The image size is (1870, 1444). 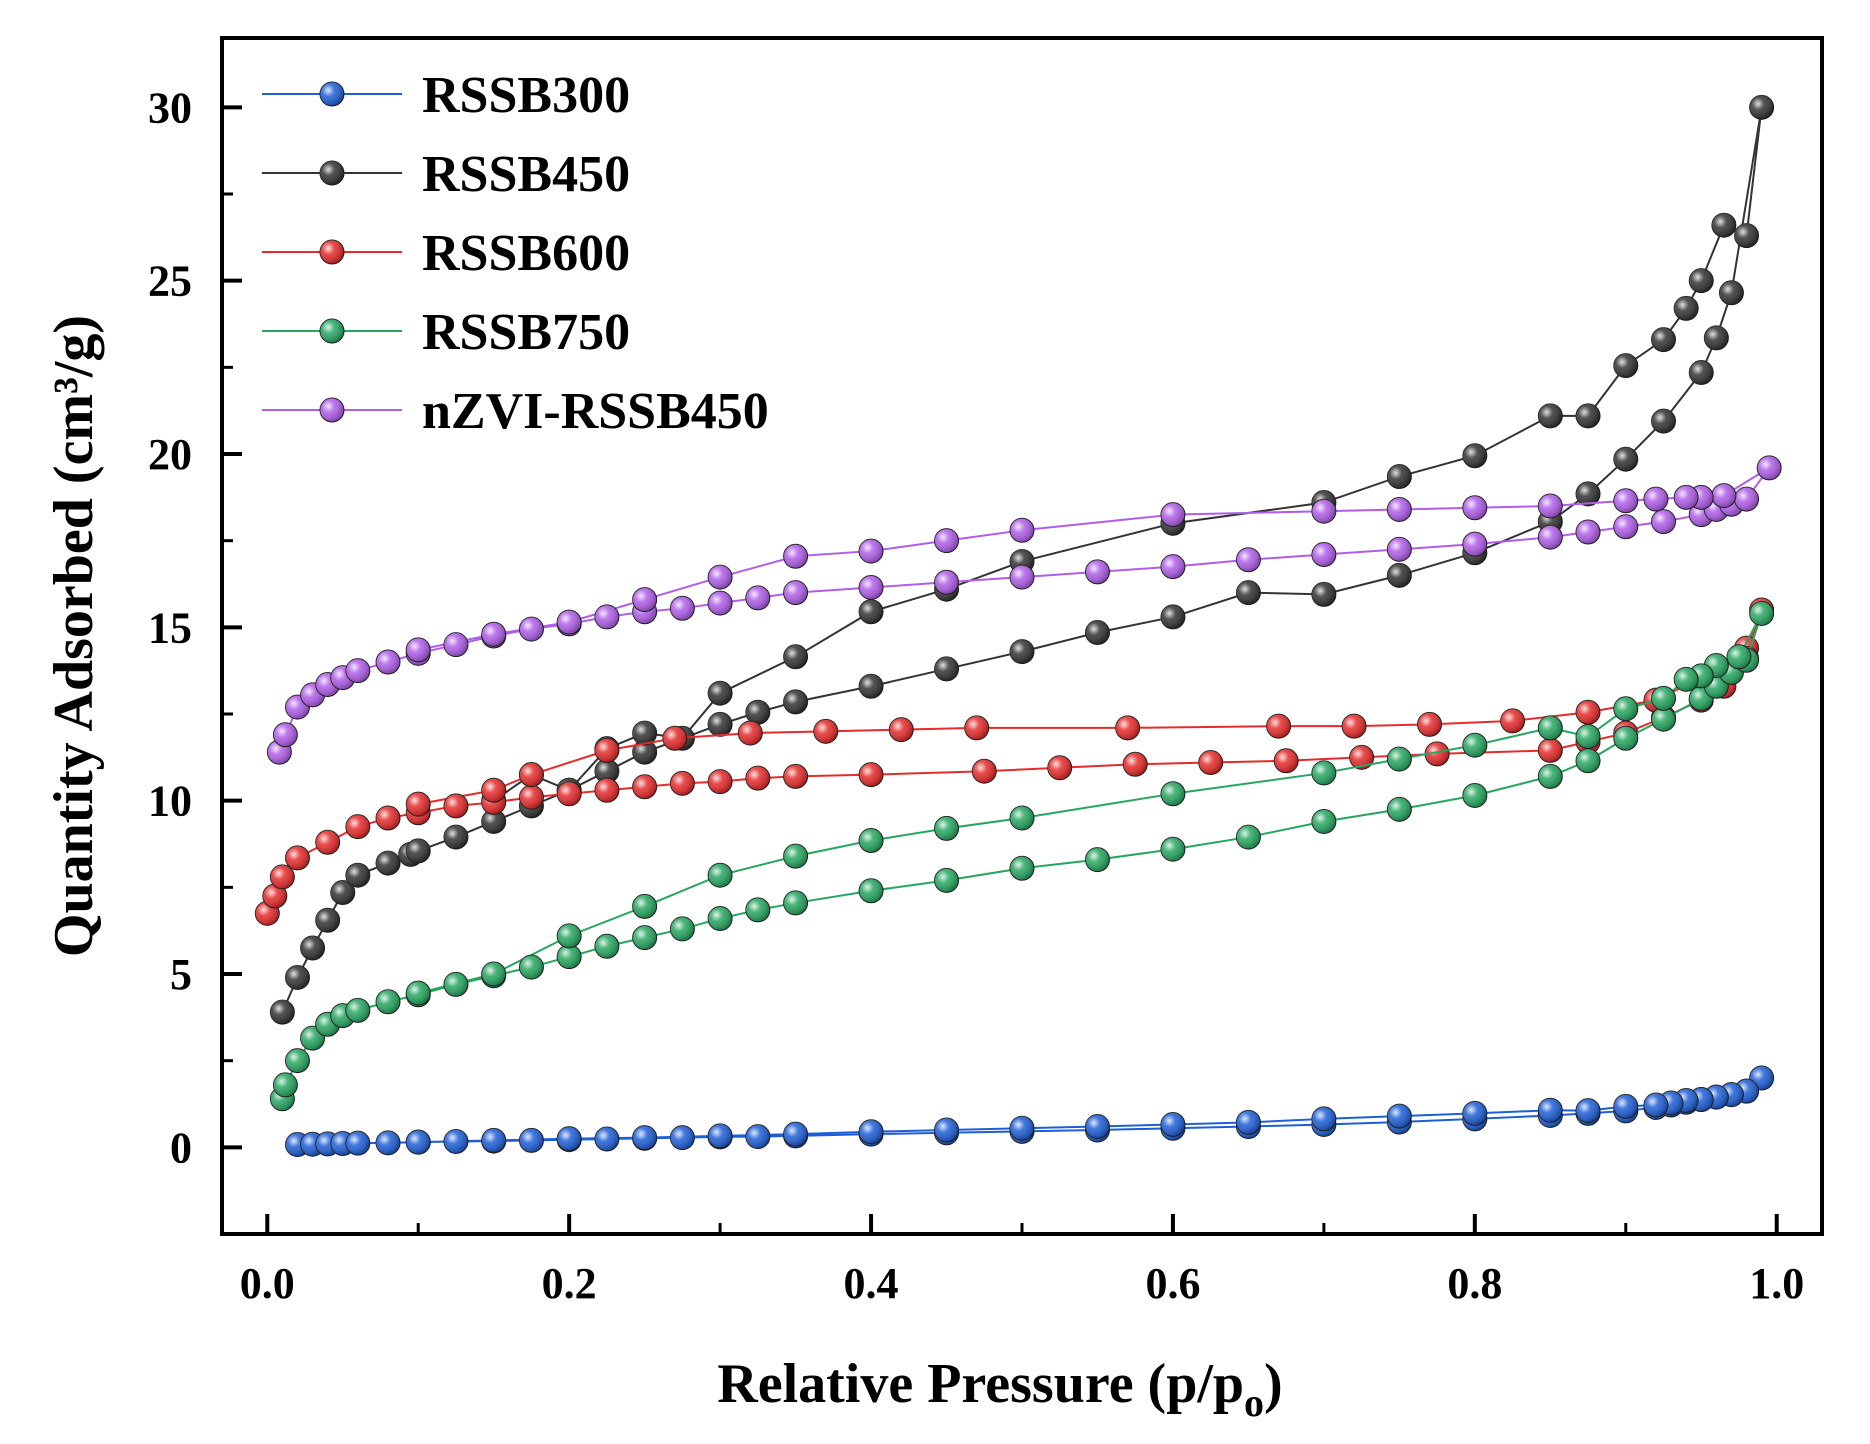 What do you see at coordinates (1474, 1283) in the screenshot?
I see `x-tick-label: 0.8` at bounding box center [1474, 1283].